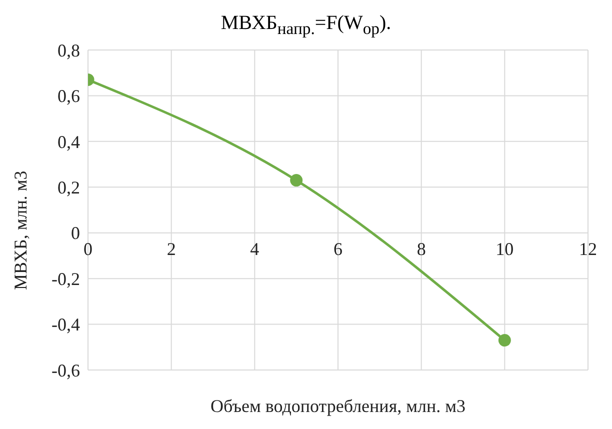 Image resolution: width=612 pixels, height=429 pixels. What do you see at coordinates (66, 370) in the screenshot?
I see `y-tick-label: -0,6` at bounding box center [66, 370].